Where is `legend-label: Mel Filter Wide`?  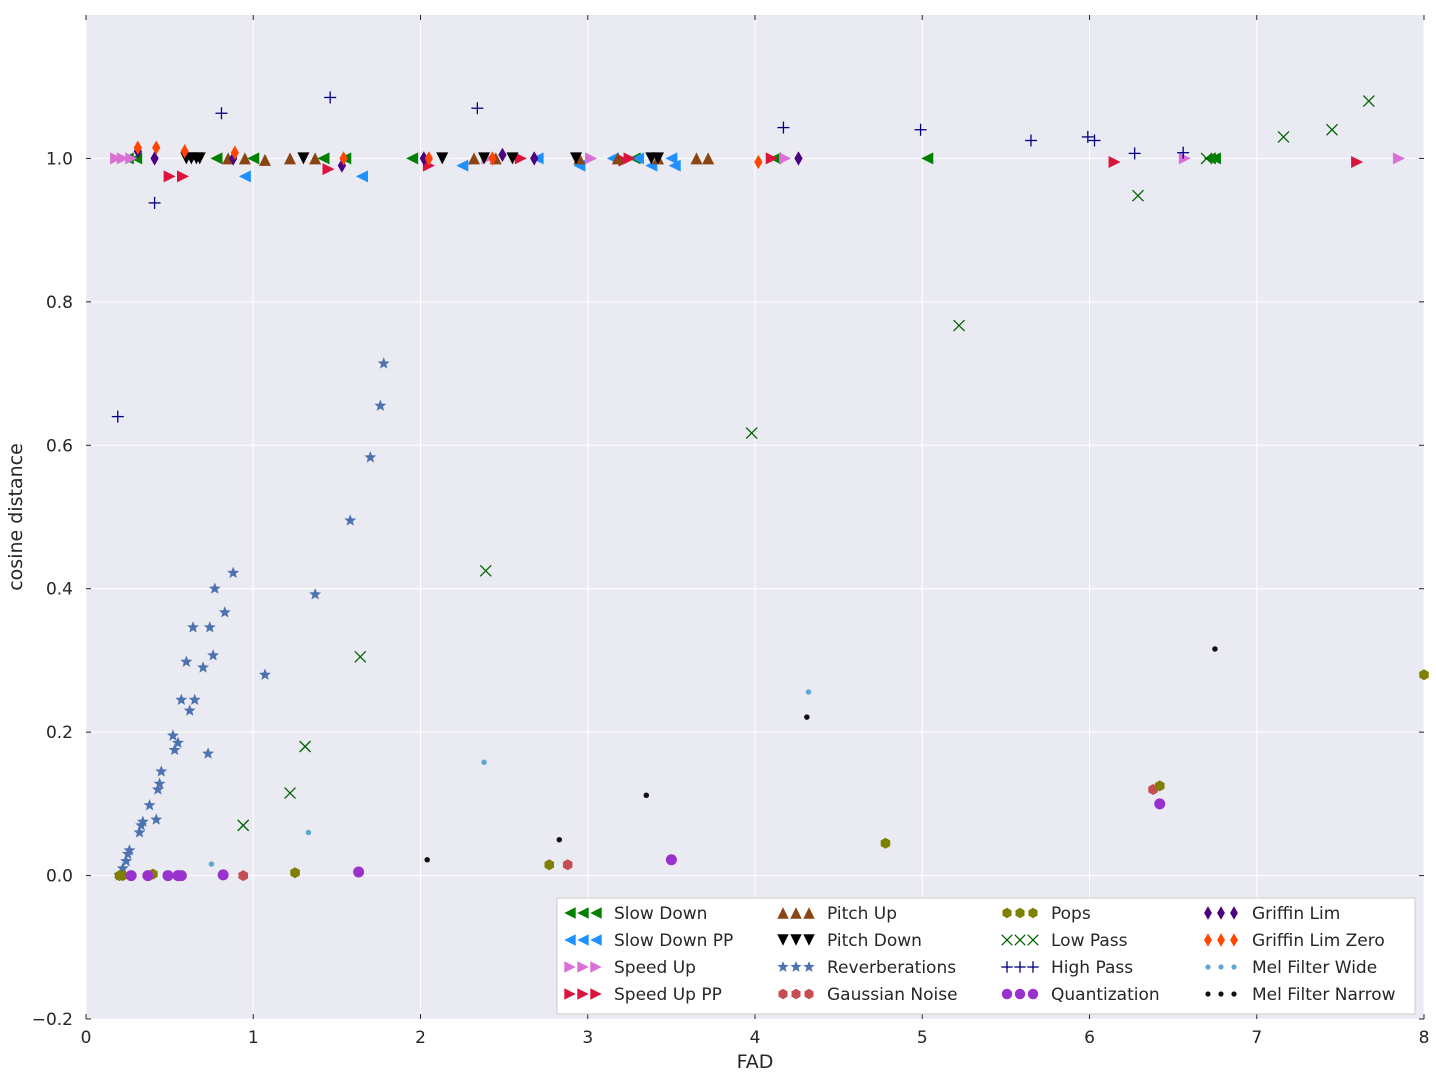
legend-label: Mel Filter Wide is located at coordinates (1314, 968).